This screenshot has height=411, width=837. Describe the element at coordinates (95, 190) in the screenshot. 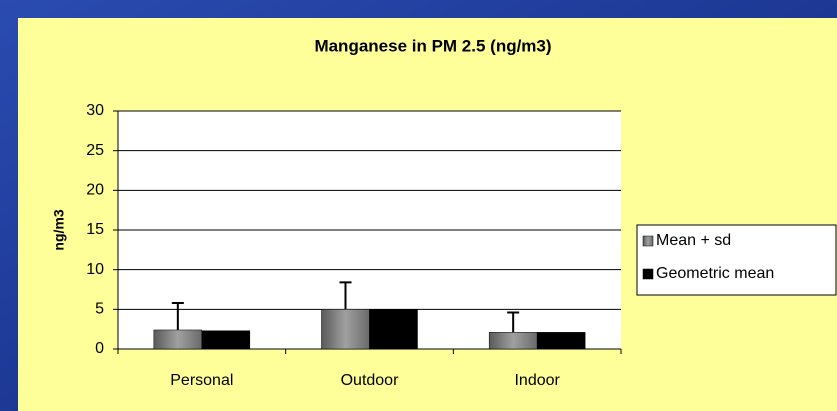

I see `y-tick-label: 20` at that location.